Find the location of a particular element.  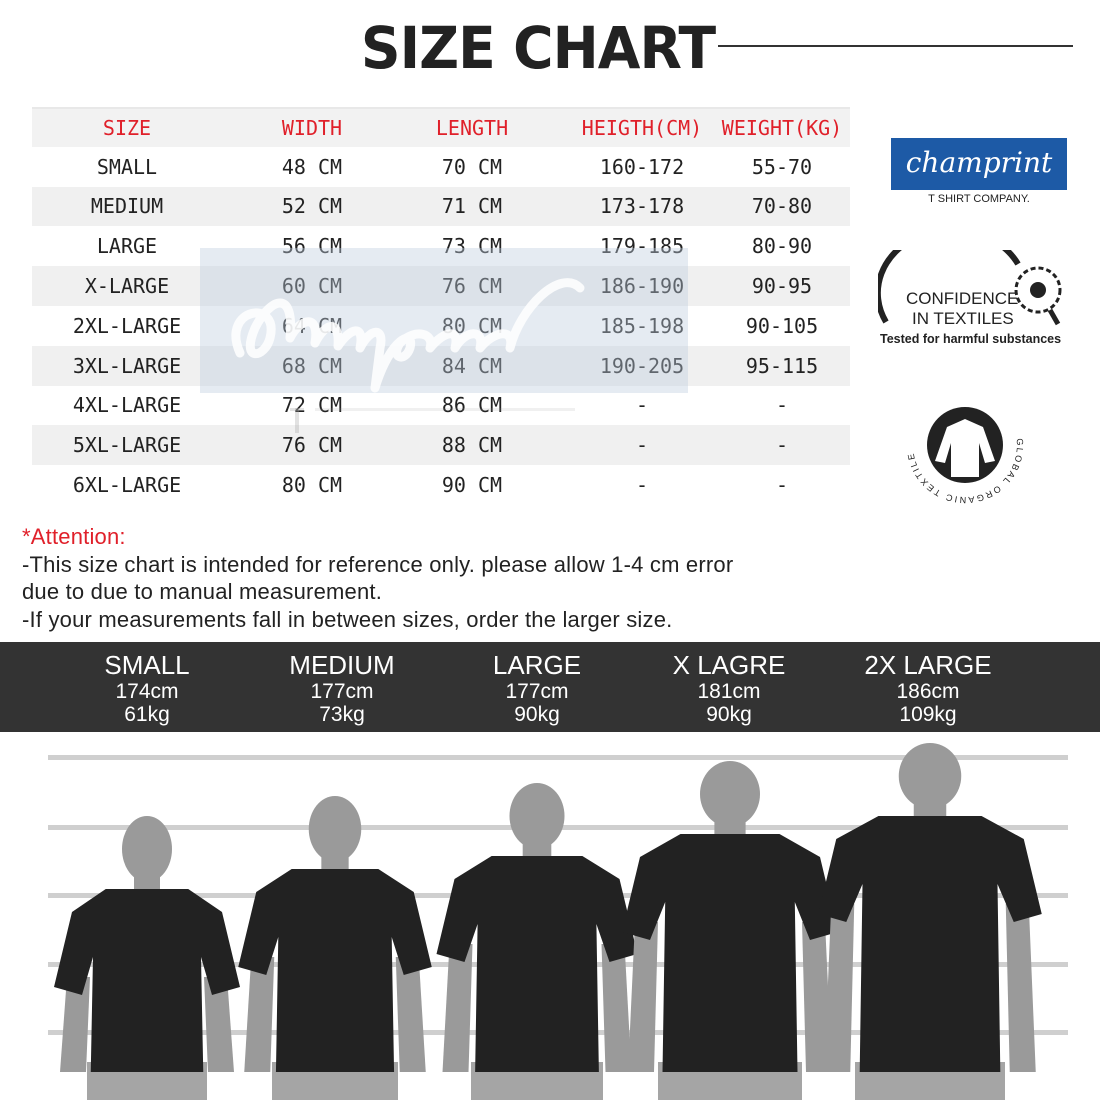

model-band is located at coordinates (550, 687).